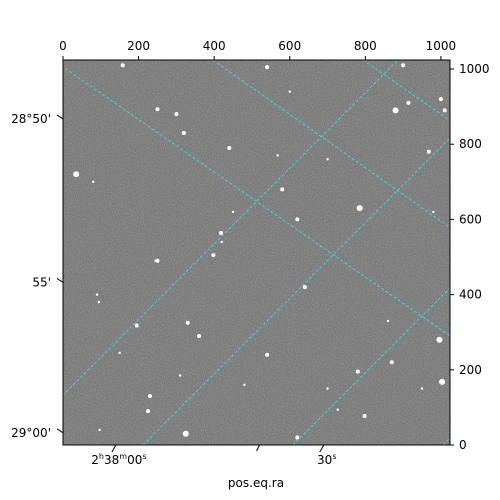 This screenshot has height=500, width=500. I want to click on ra-axis: 2h38m00s 30s, so click(213, 455).